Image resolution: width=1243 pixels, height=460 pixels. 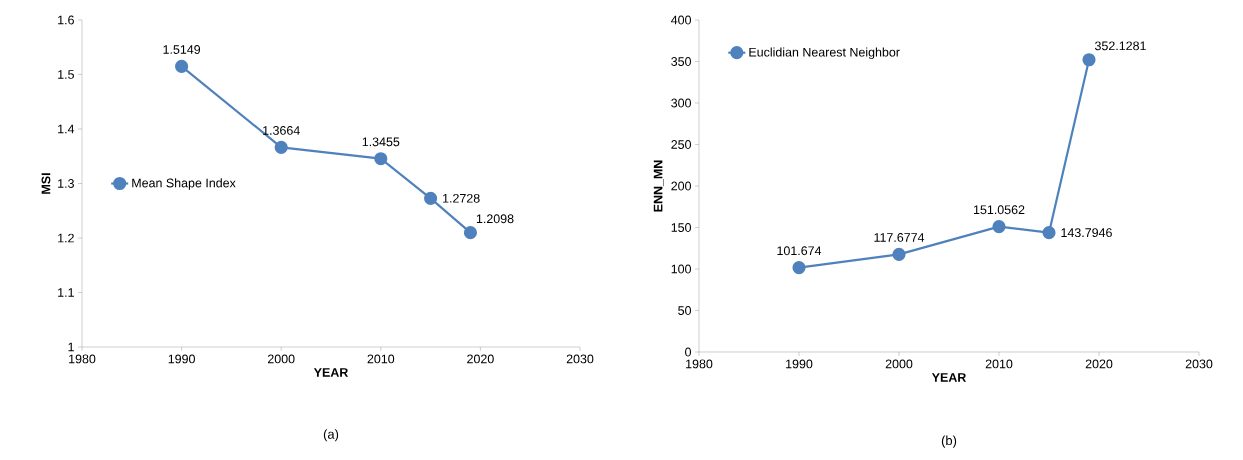 I want to click on text: (a), so click(x=331, y=435).